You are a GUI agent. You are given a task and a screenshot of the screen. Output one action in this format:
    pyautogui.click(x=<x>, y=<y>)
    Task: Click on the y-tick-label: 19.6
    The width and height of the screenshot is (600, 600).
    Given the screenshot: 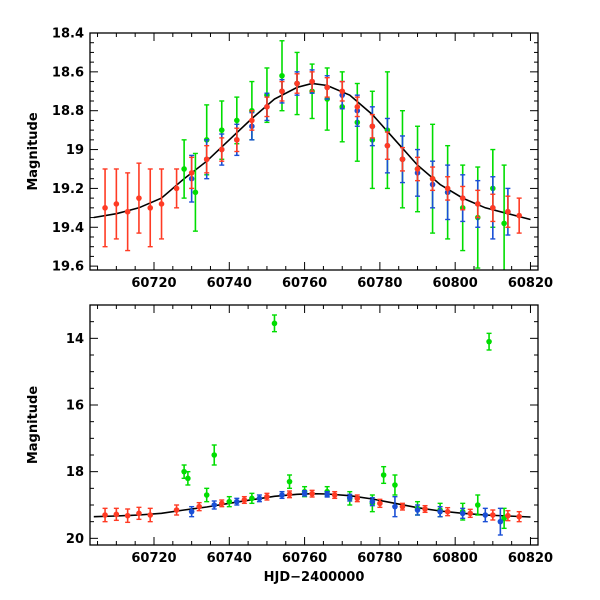 What is the action you would take?
    pyautogui.click(x=68, y=267)
    